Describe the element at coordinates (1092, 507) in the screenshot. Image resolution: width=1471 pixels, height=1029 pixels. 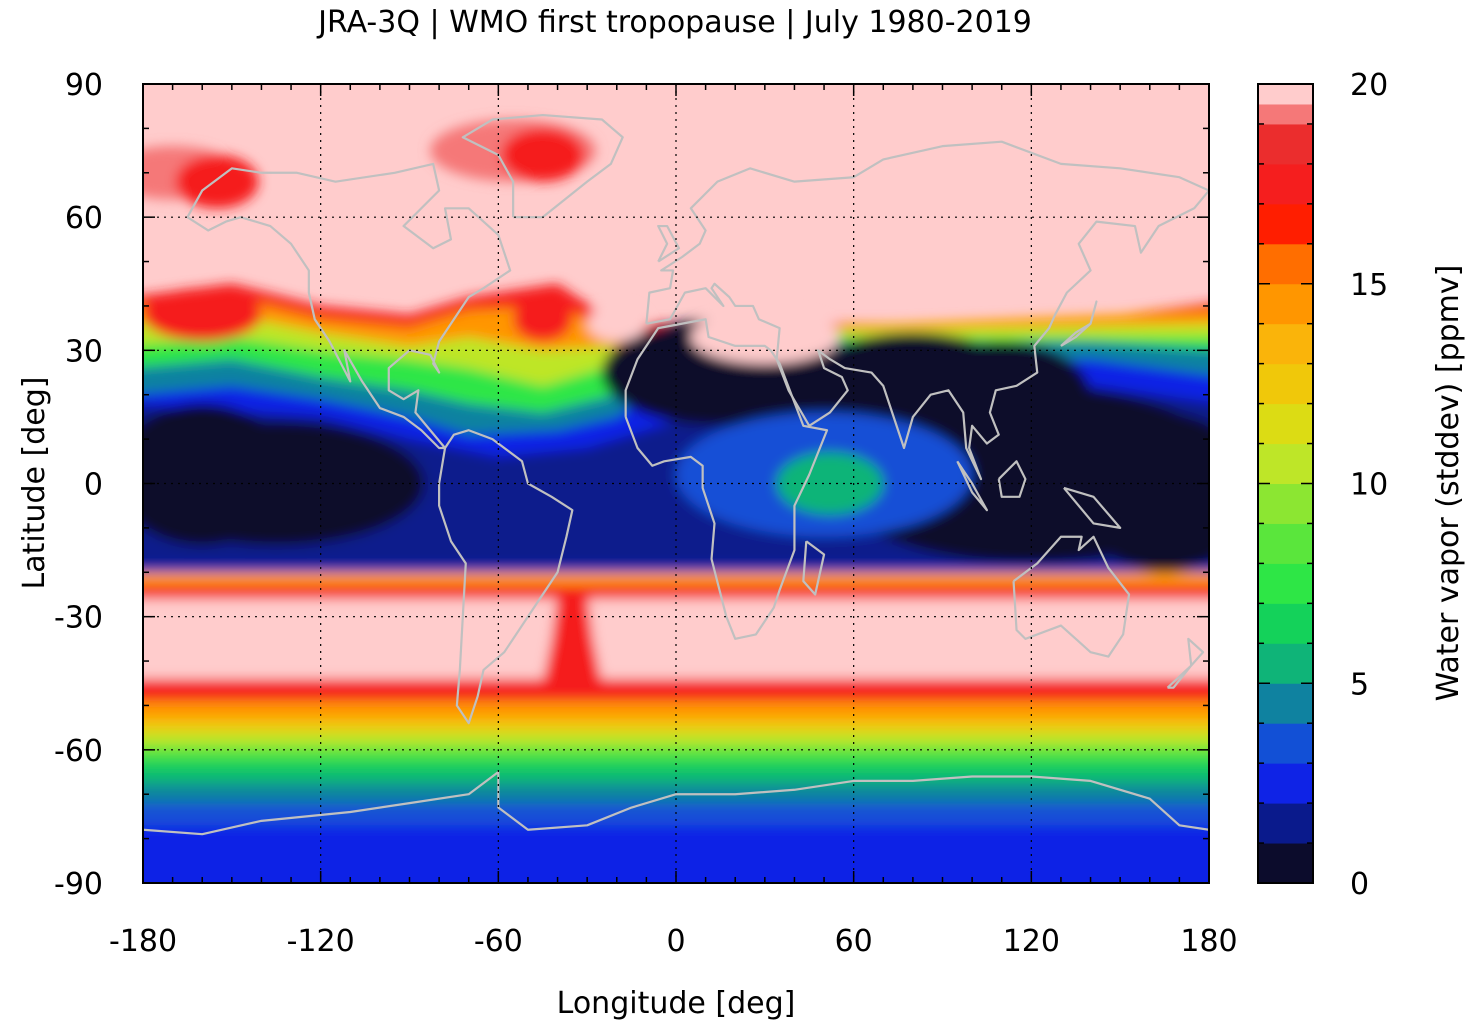
I see `coastline-new-guinea` at that location.